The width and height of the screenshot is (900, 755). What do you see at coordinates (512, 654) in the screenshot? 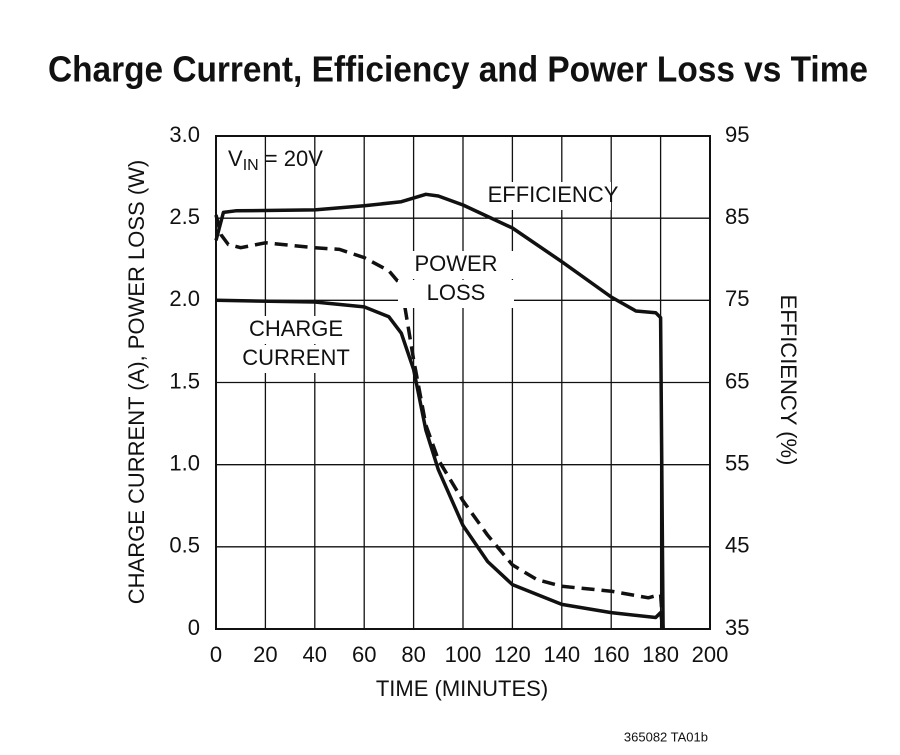
I see `x-tick-label: 120` at bounding box center [512, 654].